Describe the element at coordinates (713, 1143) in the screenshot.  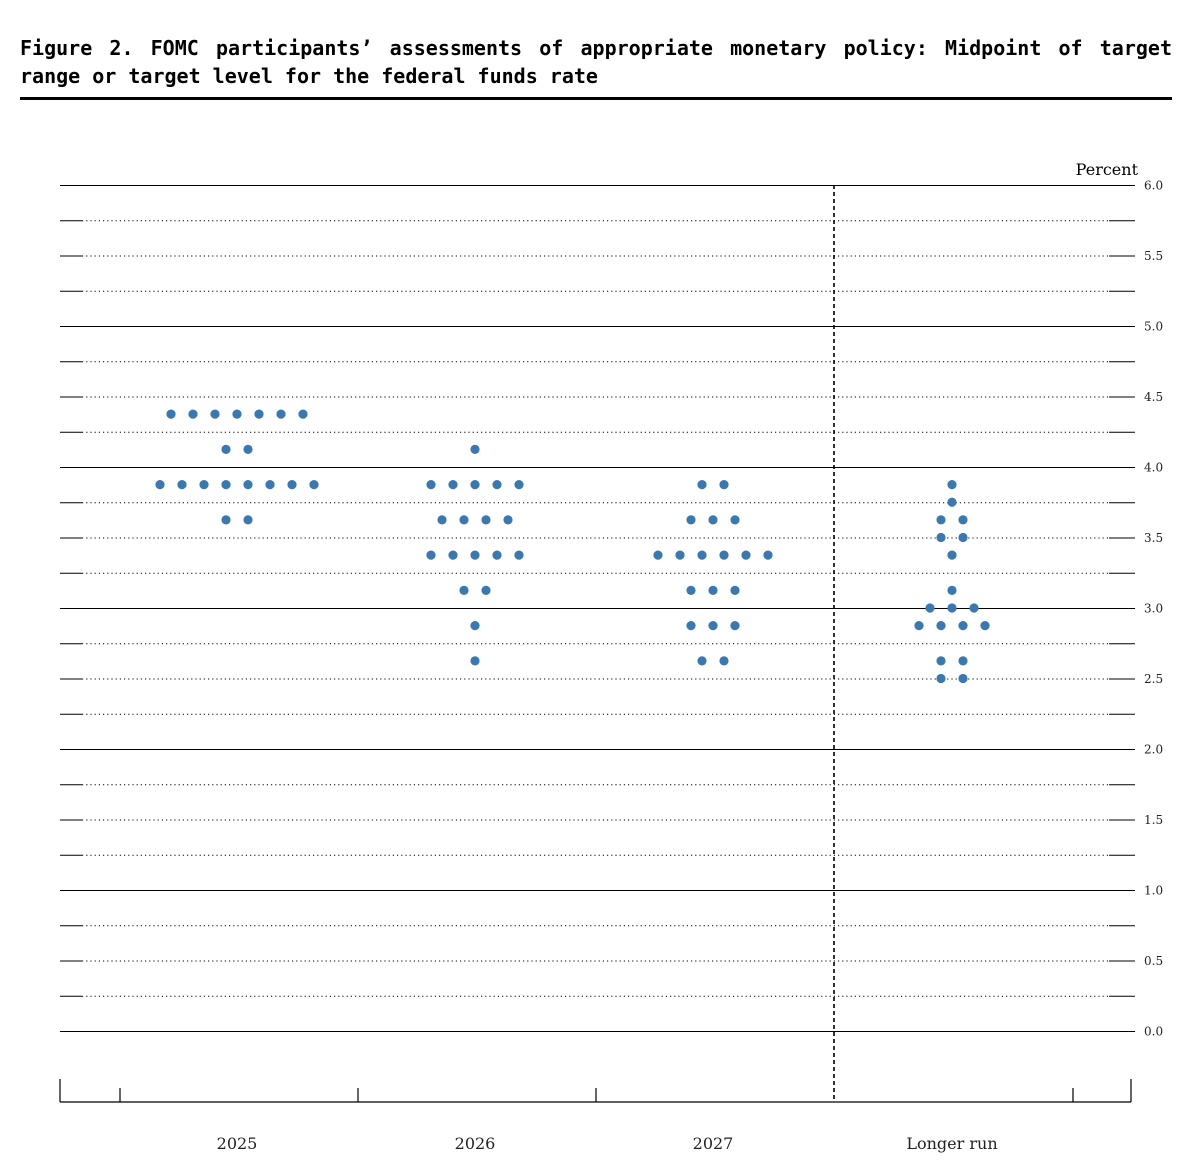
I see `x-category-label: 2027` at that location.